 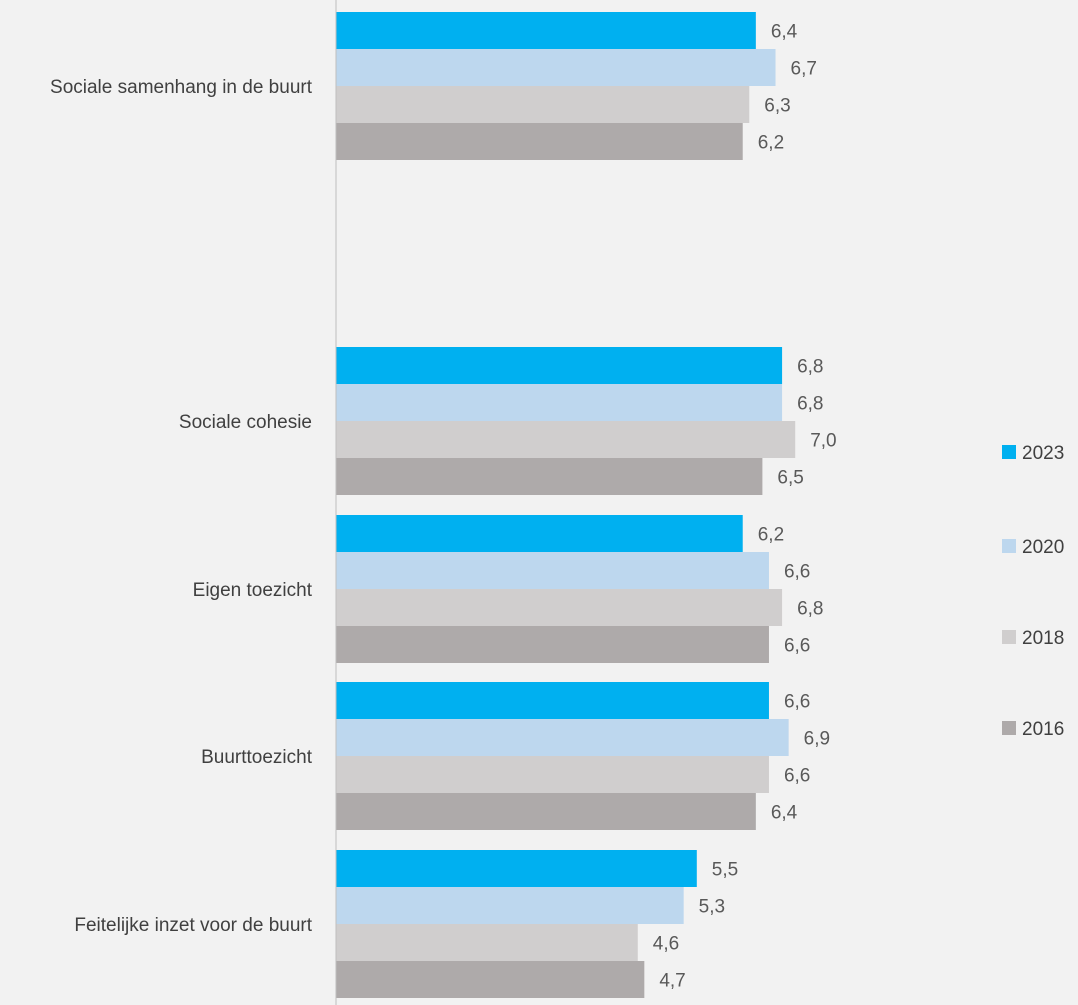 I want to click on data-label-2016: 6,2, so click(x=771, y=143).